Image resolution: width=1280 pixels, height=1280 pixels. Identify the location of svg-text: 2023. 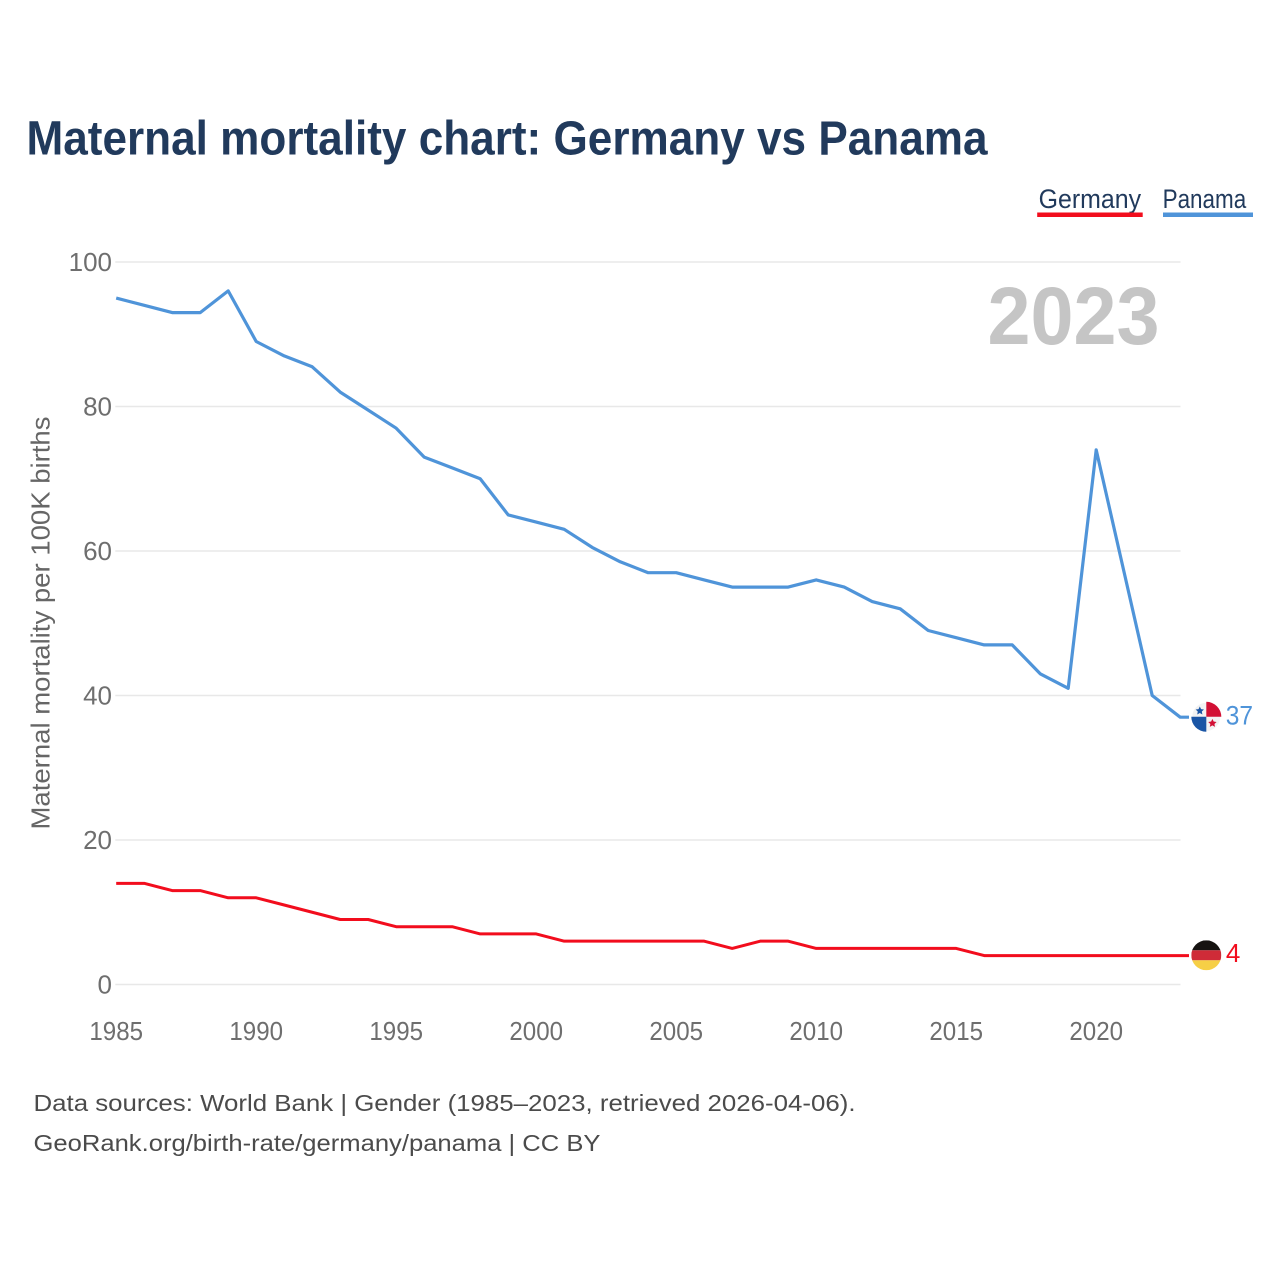
(1074, 316).